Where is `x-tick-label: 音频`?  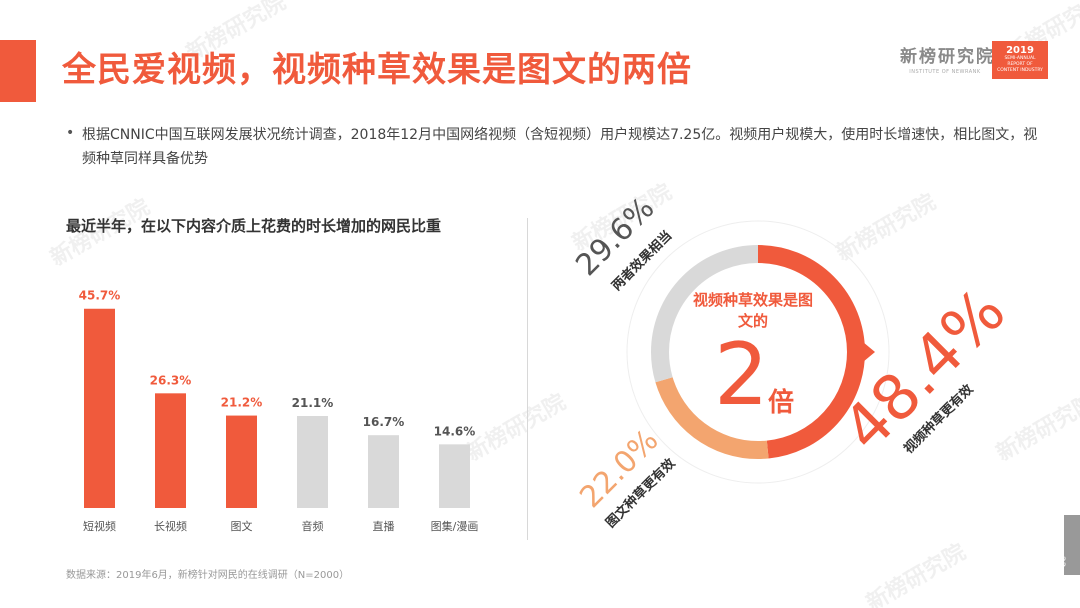 x-tick-label: 音频 is located at coordinates (313, 526).